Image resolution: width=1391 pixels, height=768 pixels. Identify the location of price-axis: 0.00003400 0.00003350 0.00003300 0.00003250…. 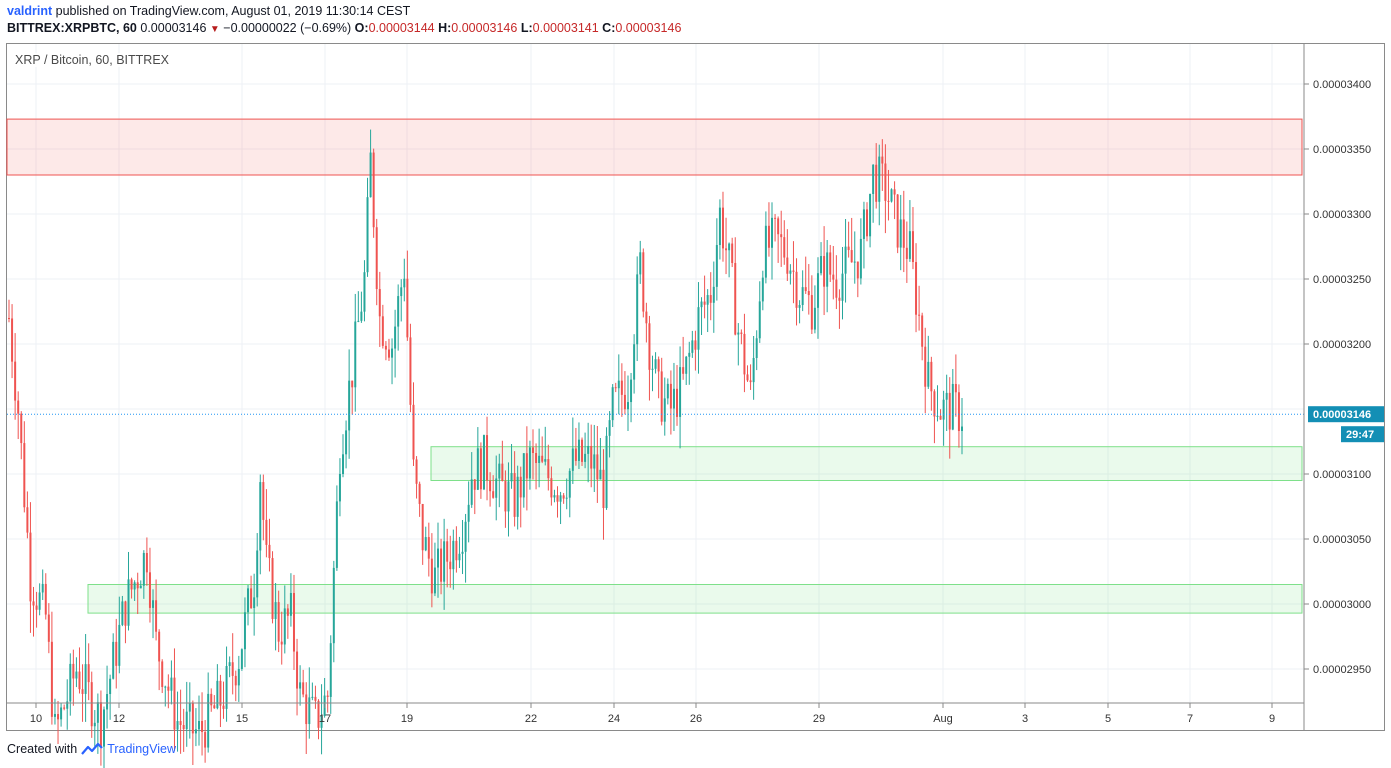
(1337, 377).